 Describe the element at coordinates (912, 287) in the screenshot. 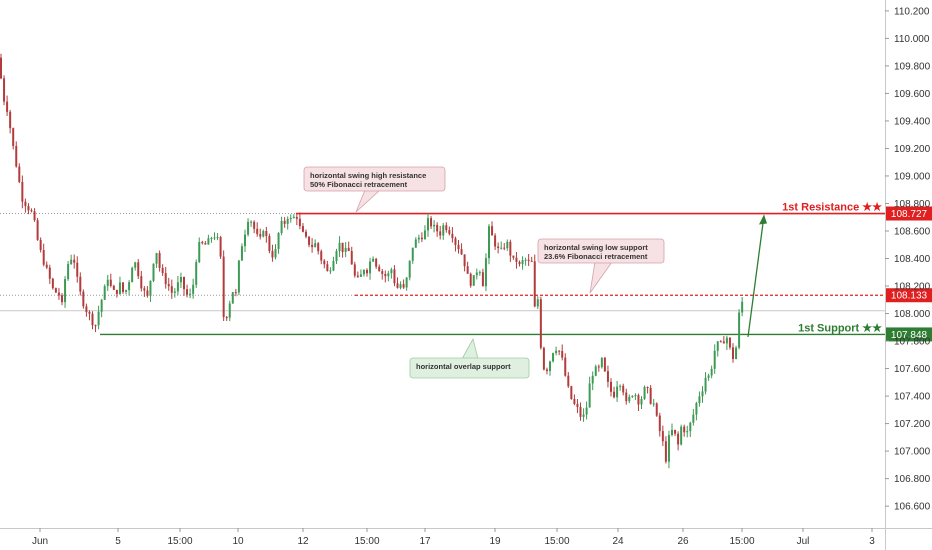

I see `y-tick-label: 108.200` at that location.